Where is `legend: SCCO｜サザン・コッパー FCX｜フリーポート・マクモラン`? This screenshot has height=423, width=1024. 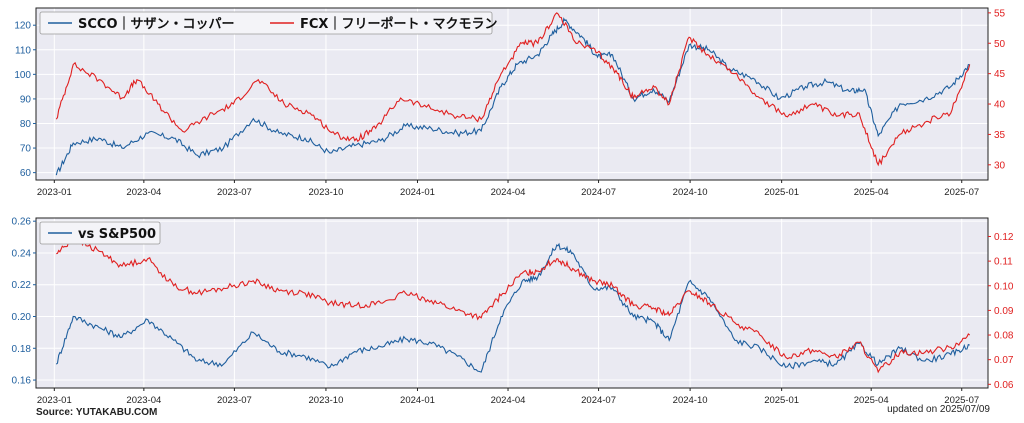 legend: SCCO｜サザン・コッパー FCX｜フリーポート・マクモラン is located at coordinates (268, 23).